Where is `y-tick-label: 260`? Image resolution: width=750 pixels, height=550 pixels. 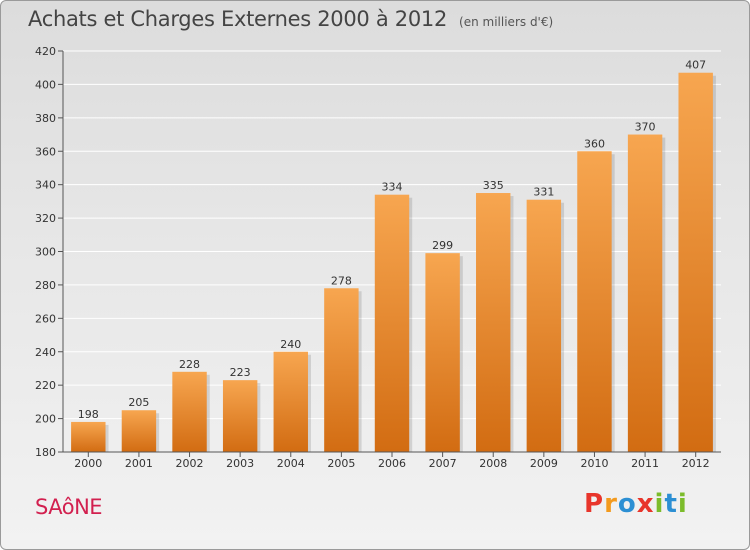
y-tick-label: 260 is located at coordinates (45, 318).